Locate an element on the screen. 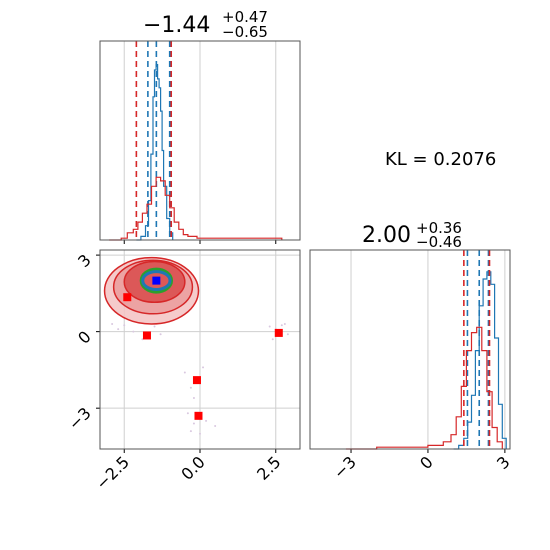 The width and height of the screenshot is (550, 550). bottom-left-x-tick-label: 2.5 is located at coordinates (268, 467).